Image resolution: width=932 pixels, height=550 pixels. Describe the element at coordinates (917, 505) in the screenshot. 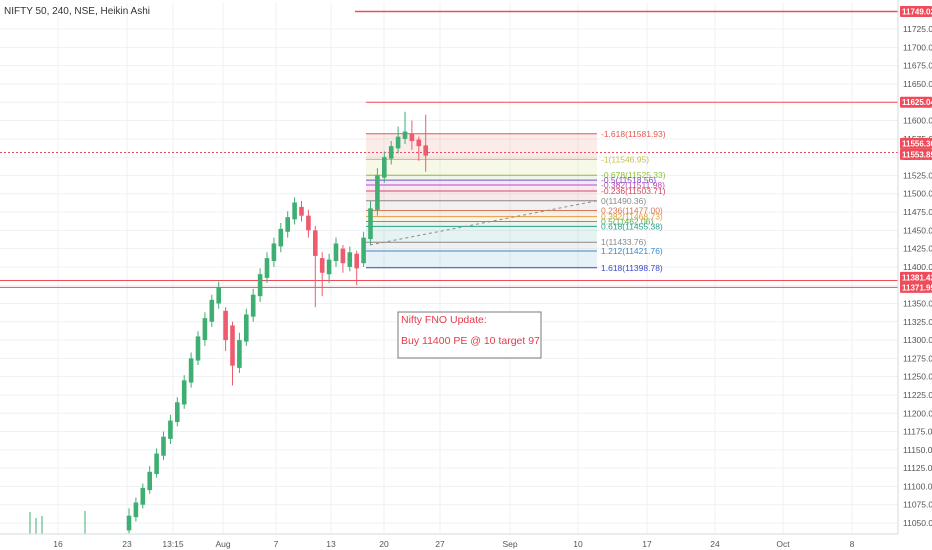

I see `y-tick-label: 11075.00` at that location.